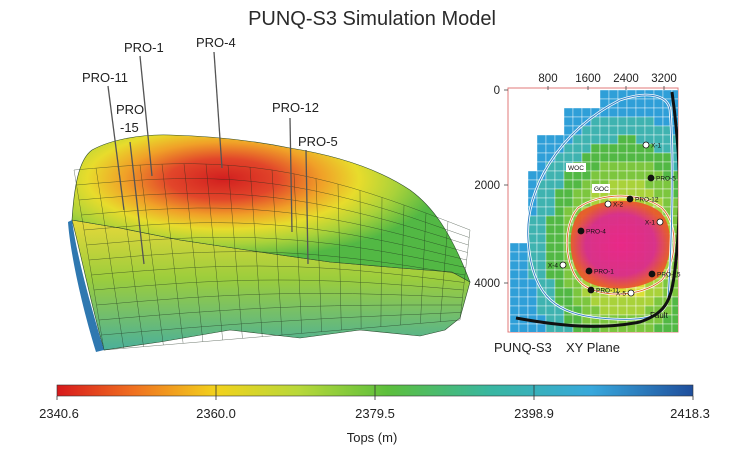 This screenshot has height=464, width=744. I want to click on xy-caption-left: PUNQ-S3, so click(523, 347).